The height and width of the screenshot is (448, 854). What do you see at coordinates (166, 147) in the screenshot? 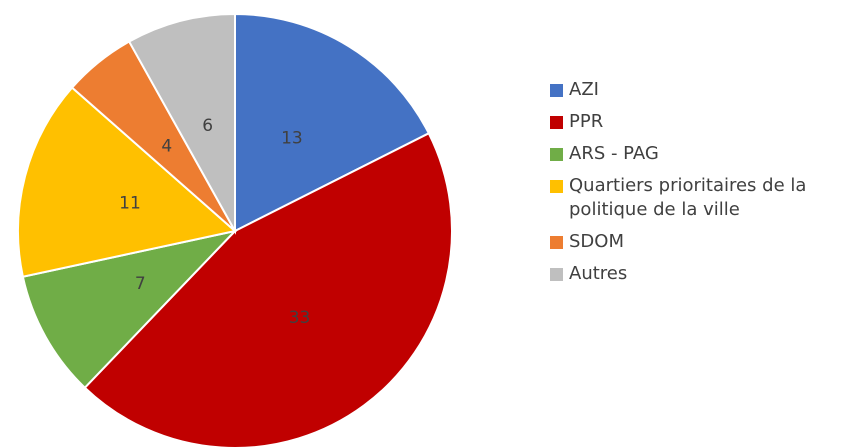
I see `data-label: 4` at bounding box center [166, 147].